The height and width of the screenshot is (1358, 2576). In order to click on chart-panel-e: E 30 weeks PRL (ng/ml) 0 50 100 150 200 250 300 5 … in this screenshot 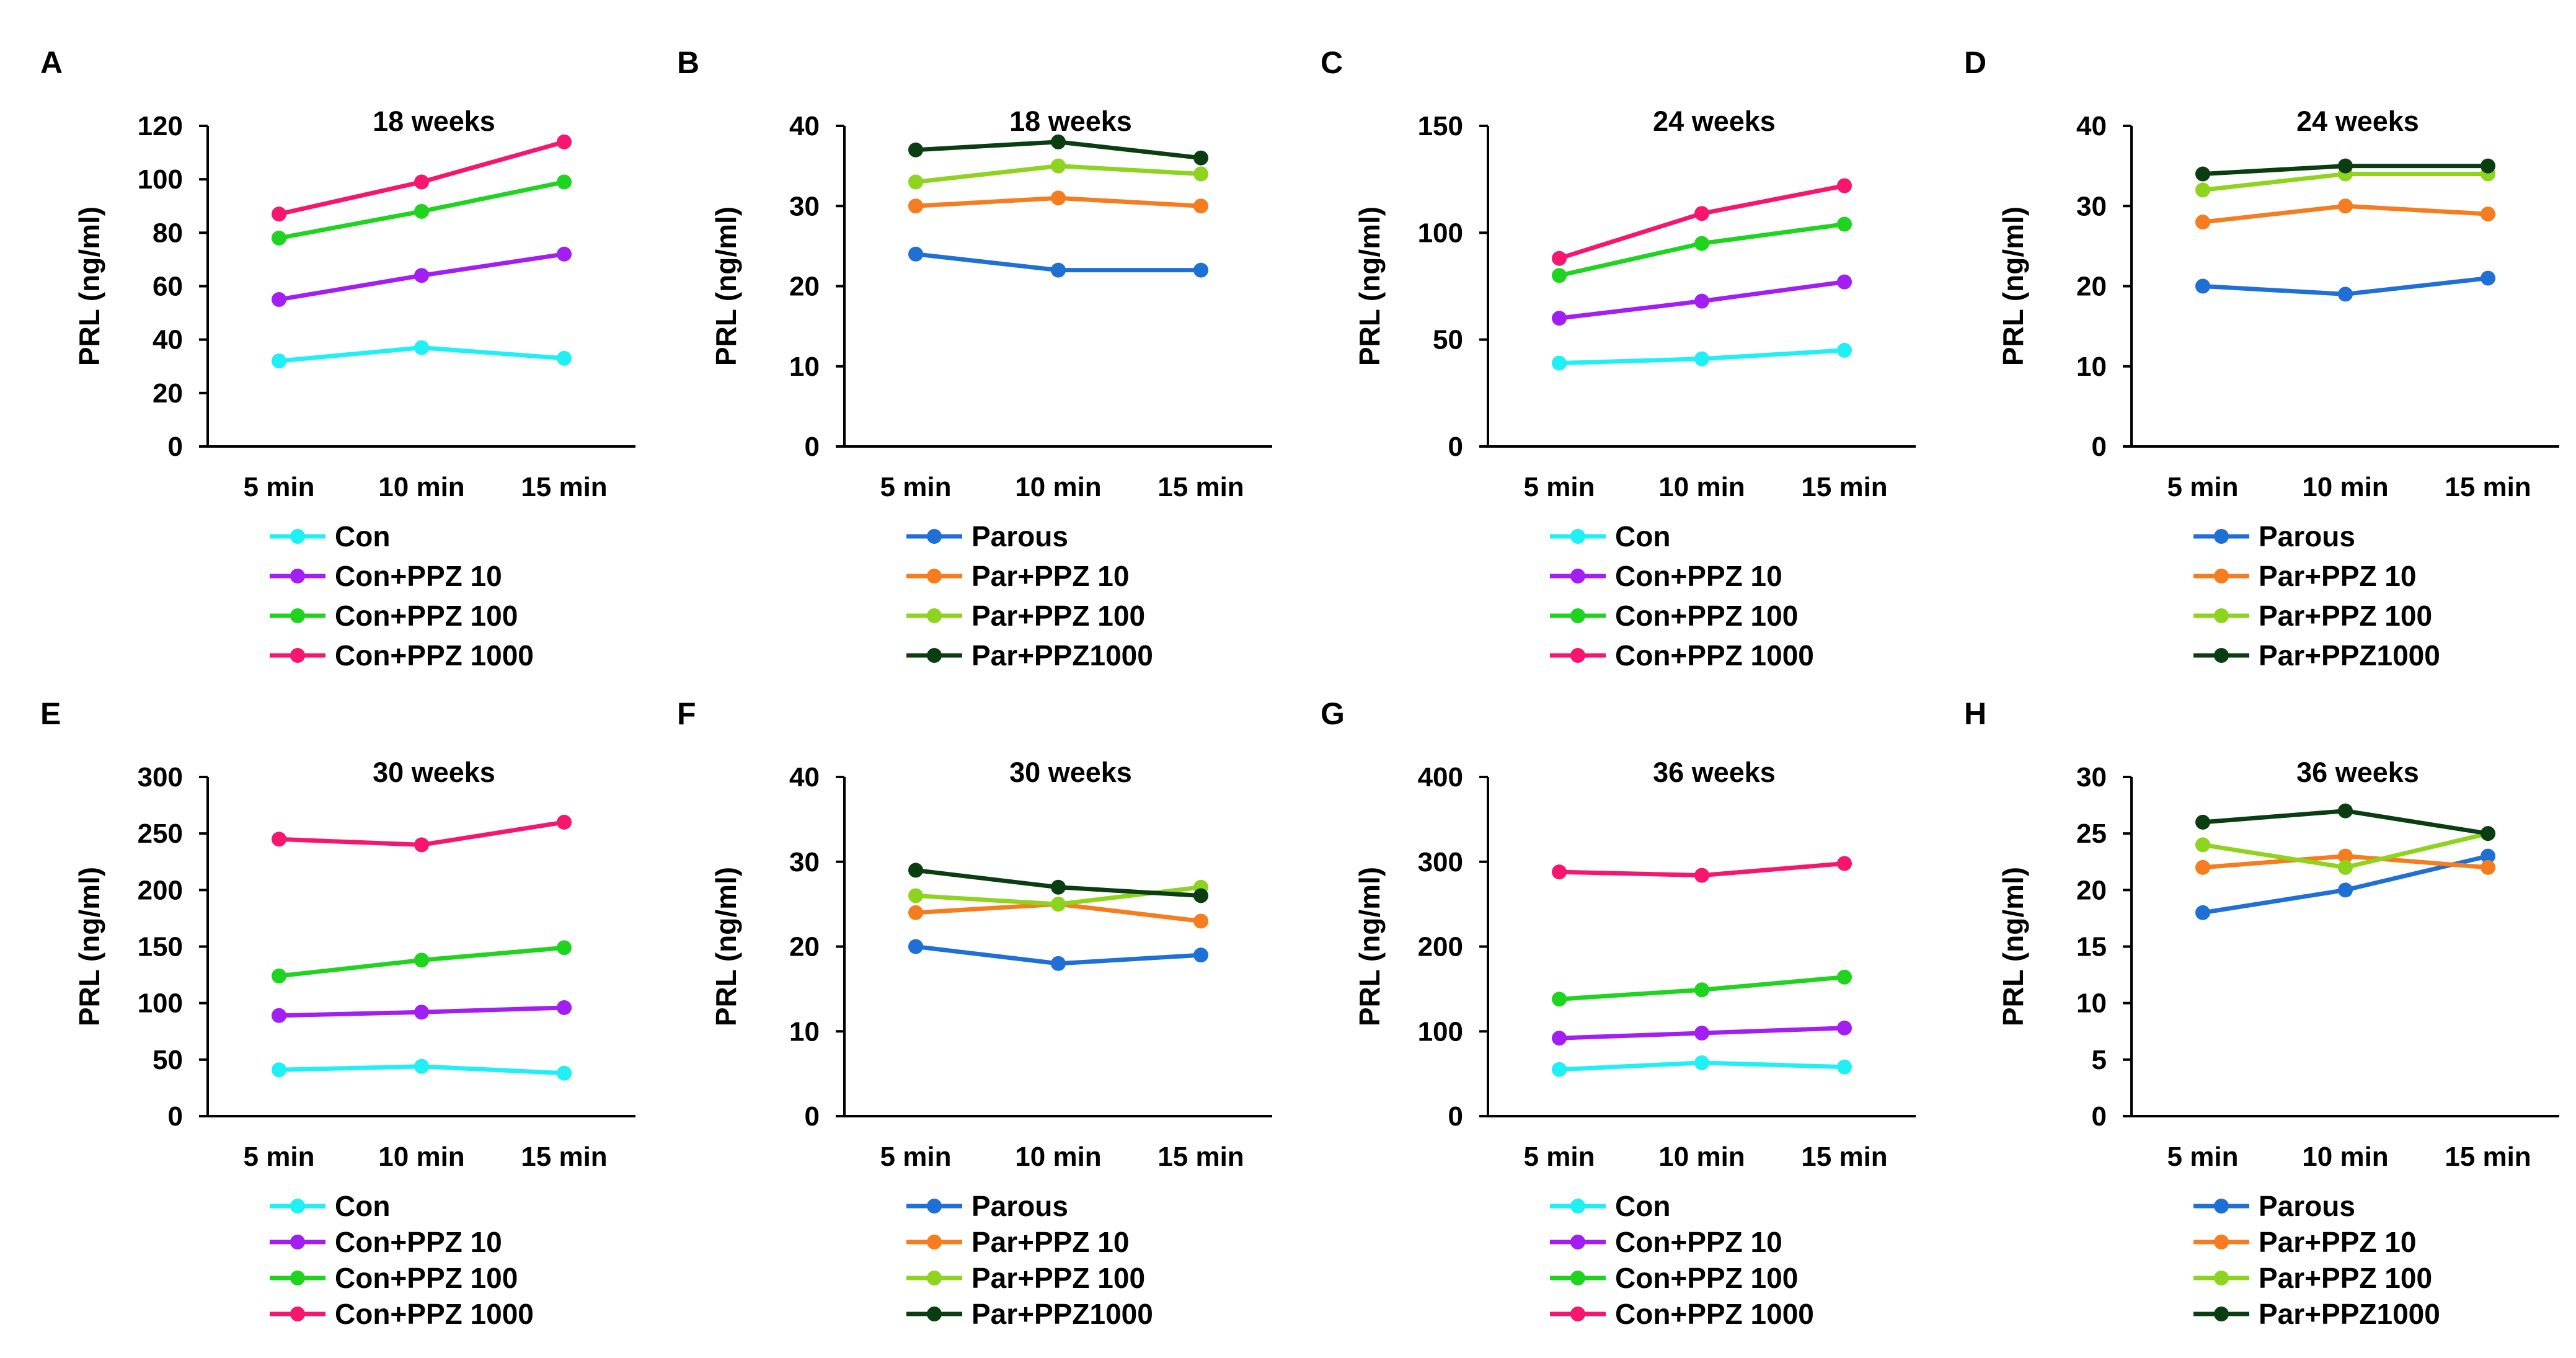, I will do `click(337, 1013)`.